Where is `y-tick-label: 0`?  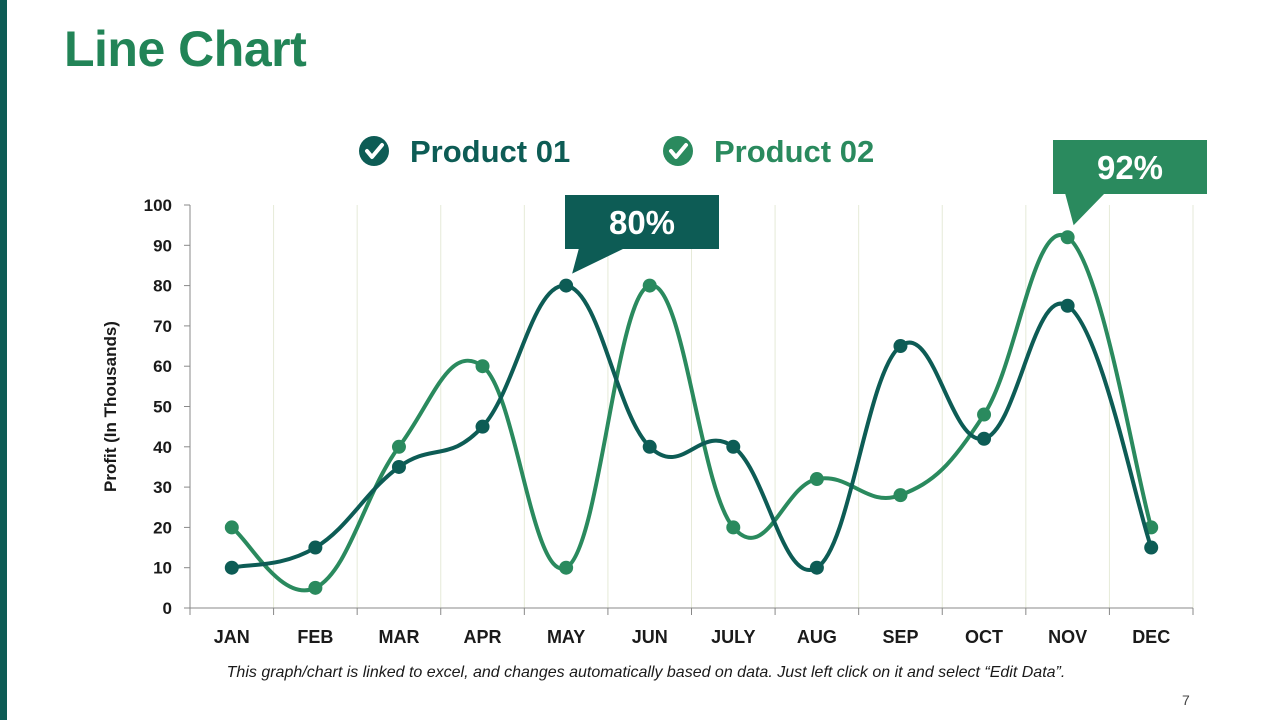
y-tick-label: 0 is located at coordinates (167, 608).